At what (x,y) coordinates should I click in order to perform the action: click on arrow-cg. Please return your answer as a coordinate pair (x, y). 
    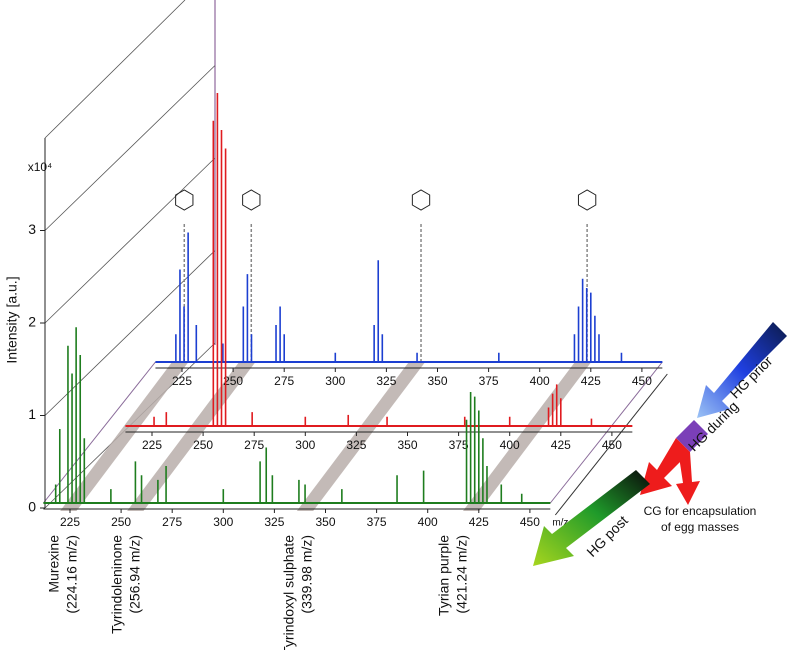
    Looking at the image, I should click on (688, 477).